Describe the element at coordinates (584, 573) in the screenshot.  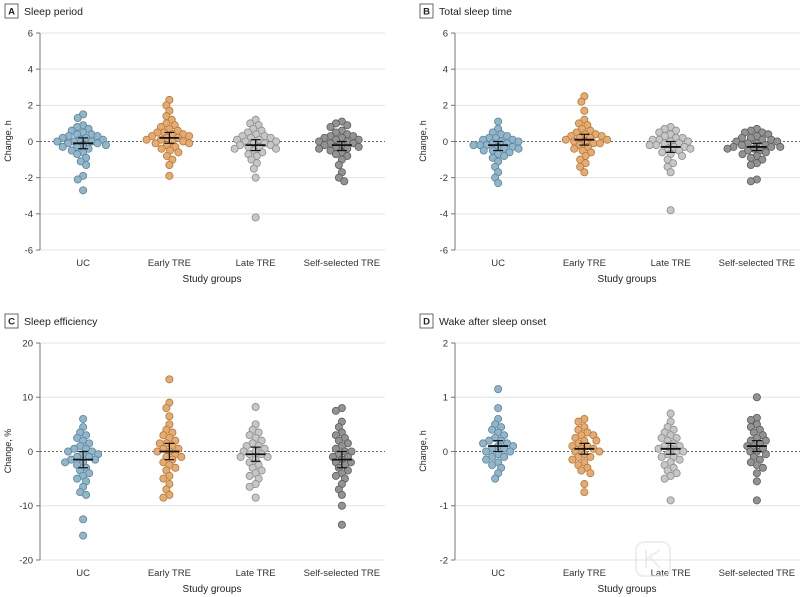
I see `x-tick-label: Early TRE` at that location.